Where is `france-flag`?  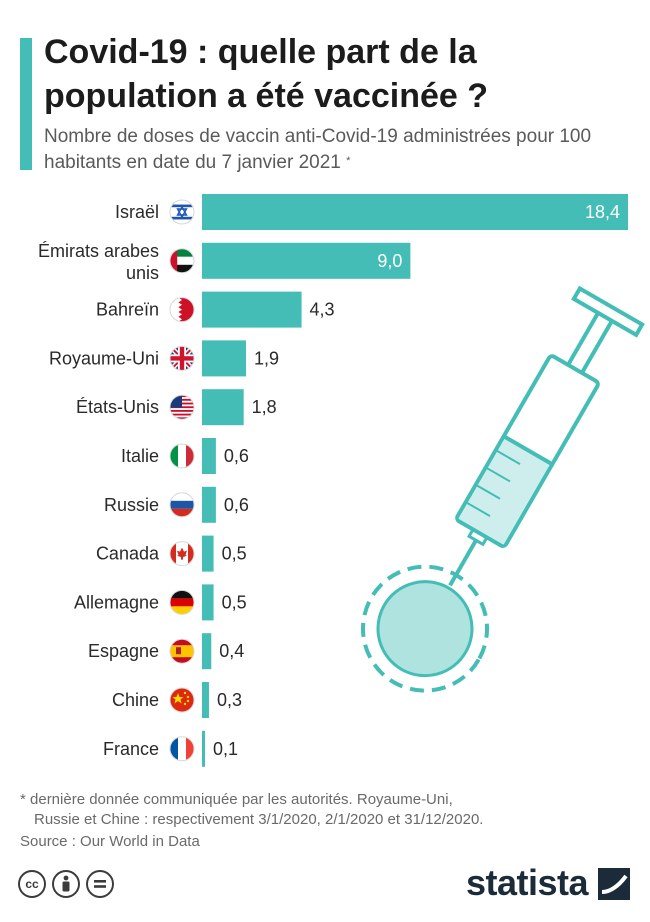 france-flag is located at coordinates (182, 748).